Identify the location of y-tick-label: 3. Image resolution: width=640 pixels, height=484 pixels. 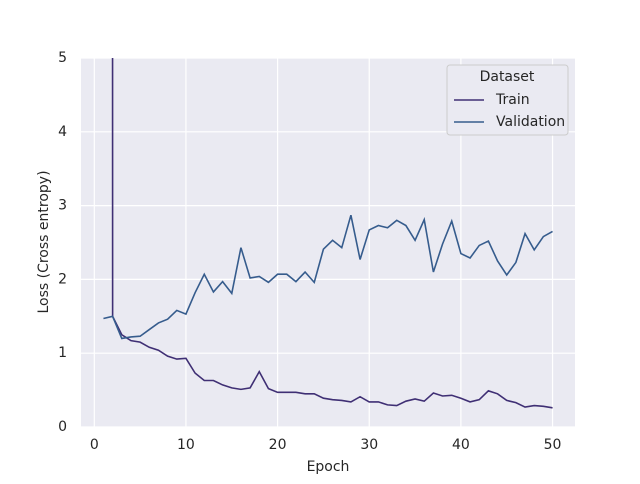
(62, 206).